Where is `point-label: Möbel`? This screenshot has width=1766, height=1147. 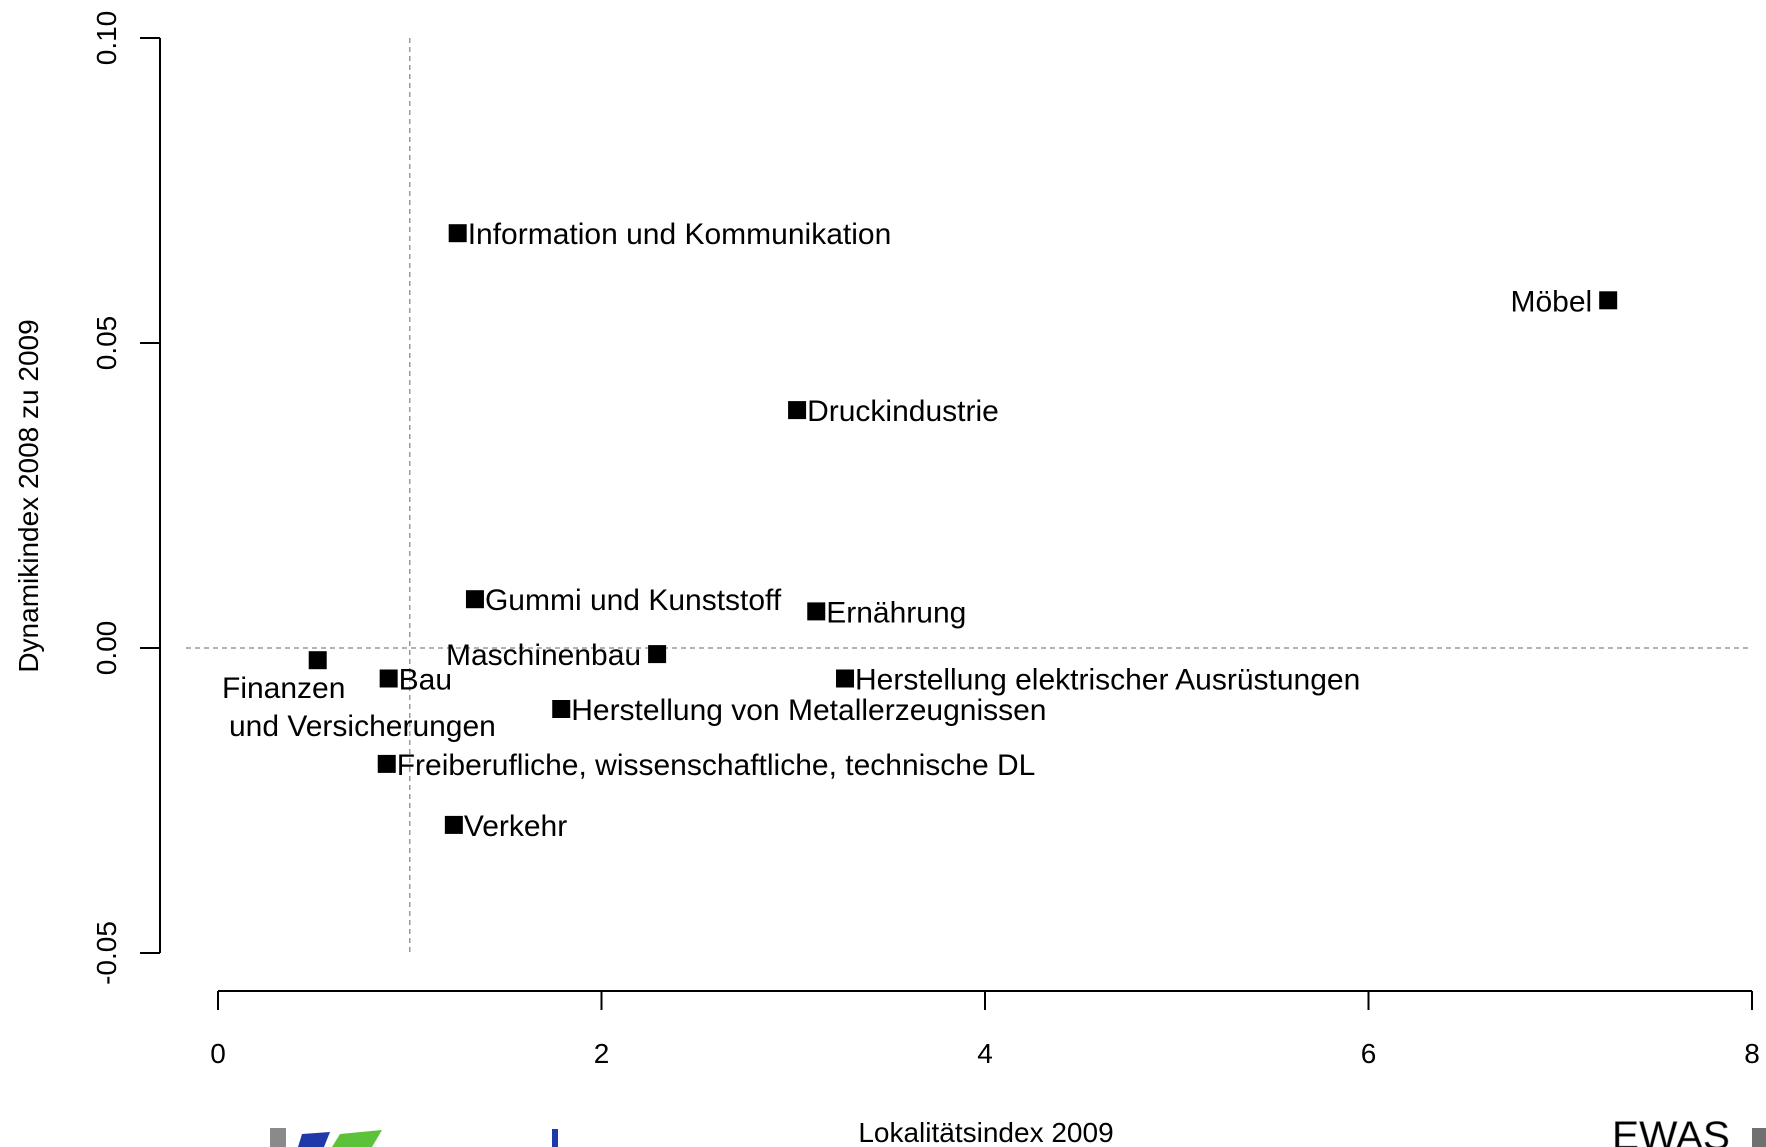
point-label: Möbel is located at coordinates (1551, 301).